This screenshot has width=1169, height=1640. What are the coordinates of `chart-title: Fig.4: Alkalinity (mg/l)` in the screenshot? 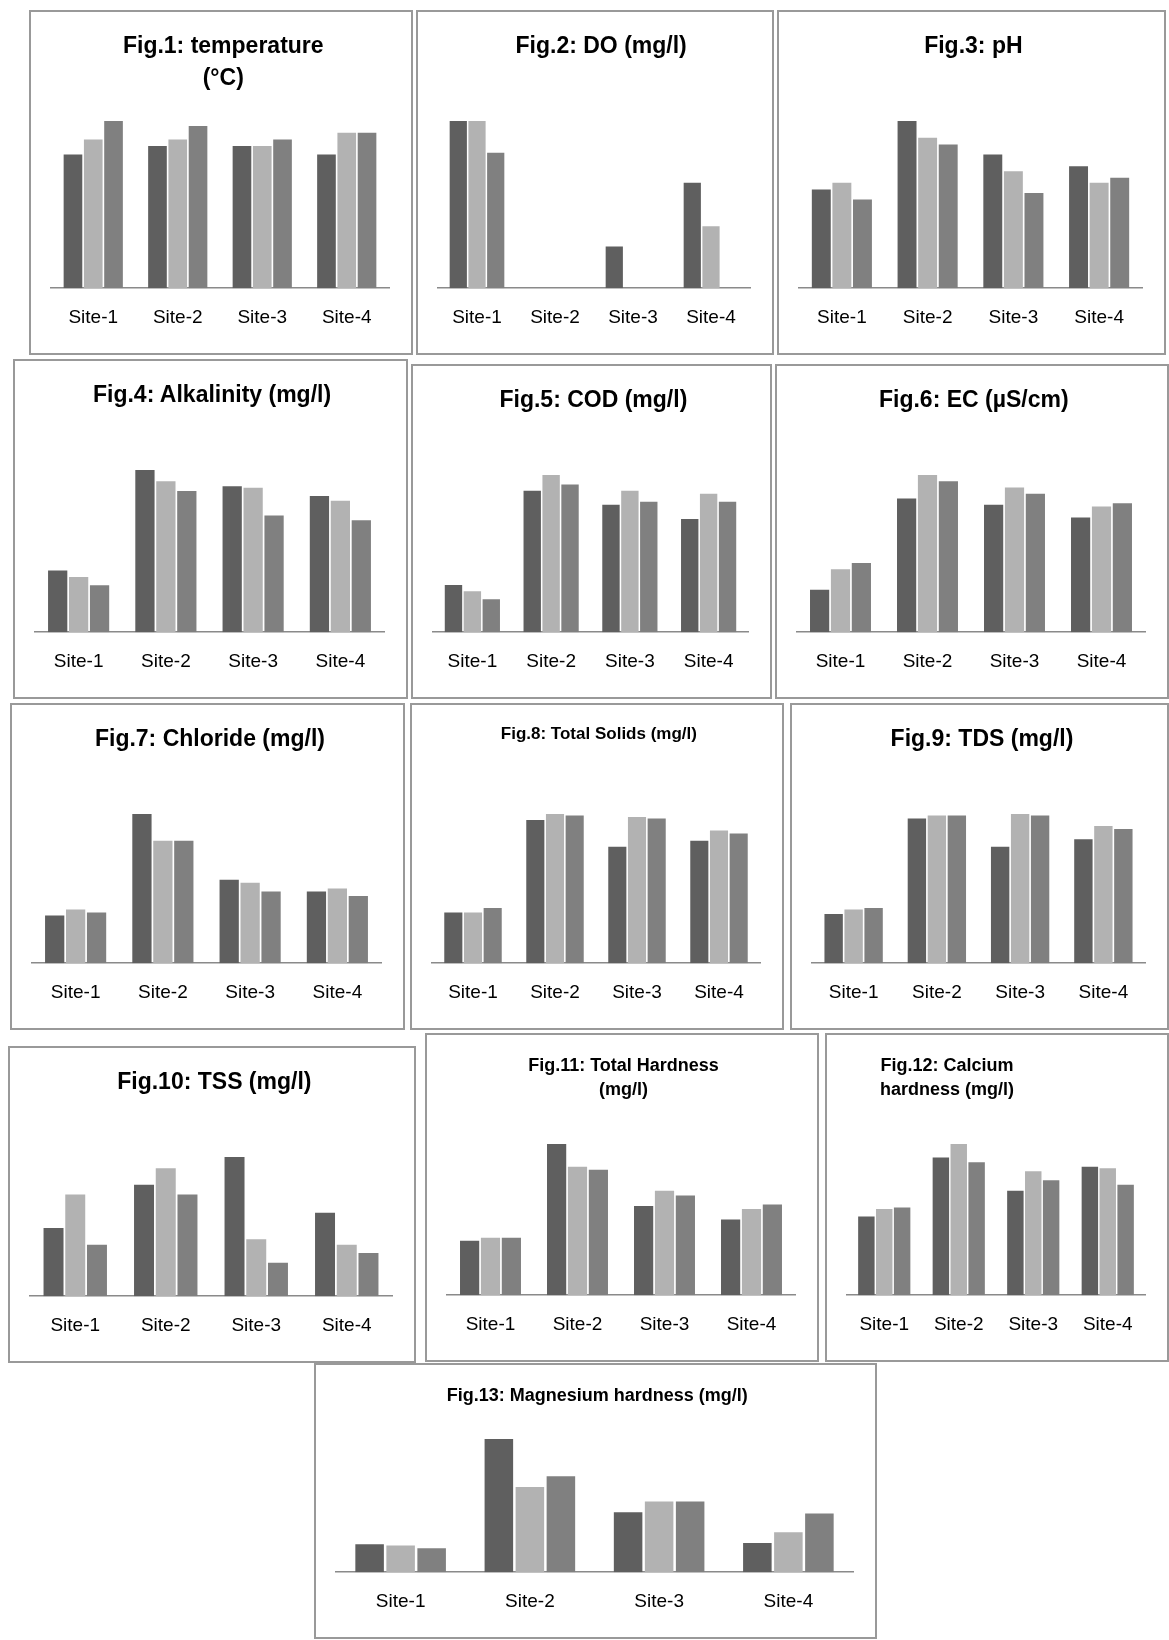 It's located at (212, 394).